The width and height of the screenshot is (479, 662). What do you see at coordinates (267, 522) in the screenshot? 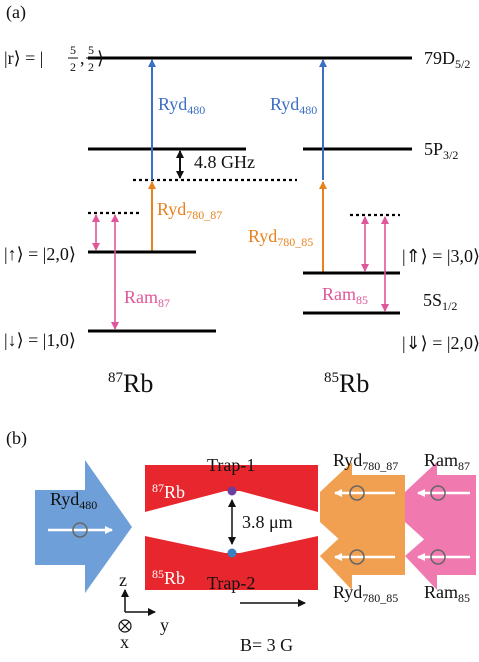
I see `spacing-label: 3.8 μm` at bounding box center [267, 522].